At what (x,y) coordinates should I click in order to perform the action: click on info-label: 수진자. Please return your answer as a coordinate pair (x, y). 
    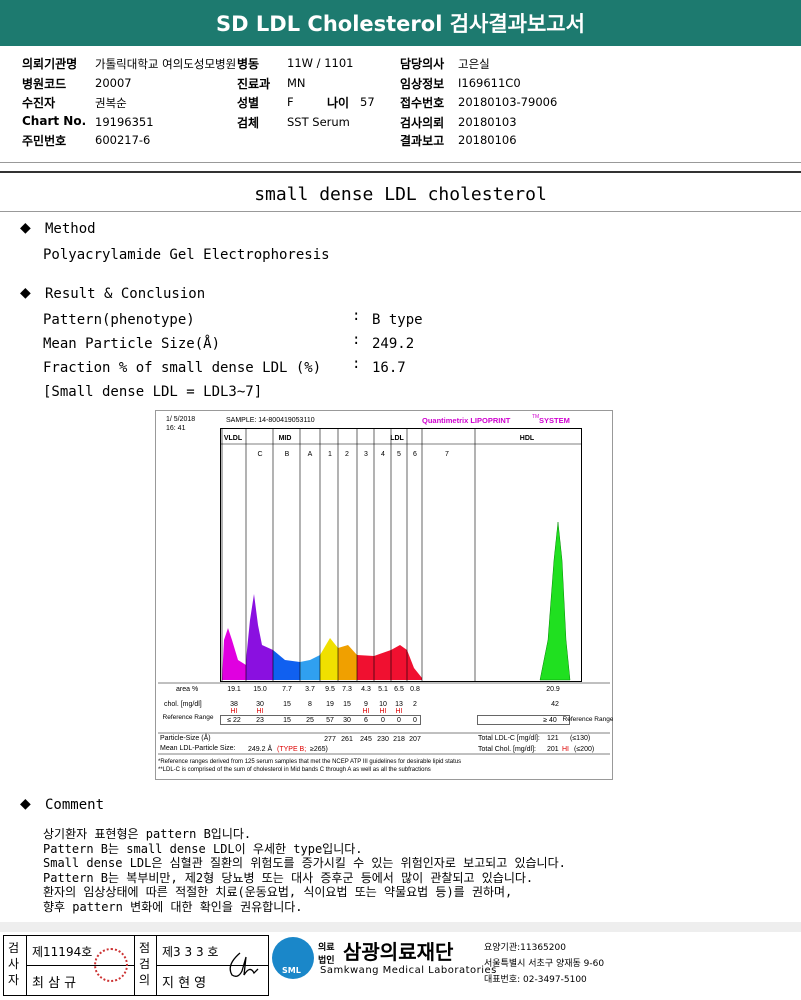
    Looking at the image, I should click on (39, 103).